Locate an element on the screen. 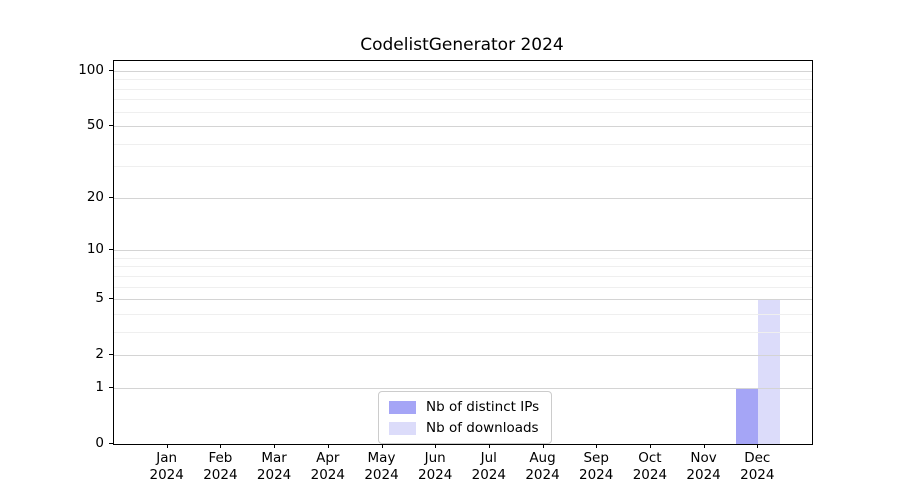  bar-nb-of-distinct-ips is located at coordinates (747, 415).